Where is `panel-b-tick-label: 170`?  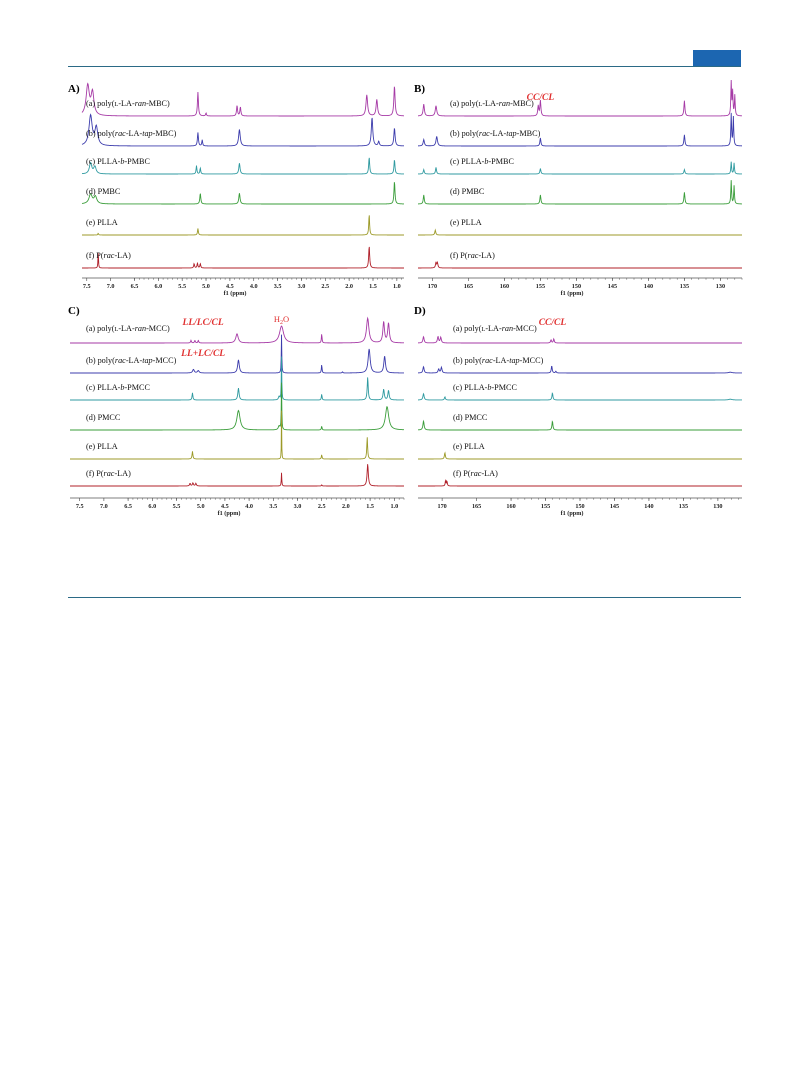
panel-b-tick-label: 170 is located at coordinates (432, 286).